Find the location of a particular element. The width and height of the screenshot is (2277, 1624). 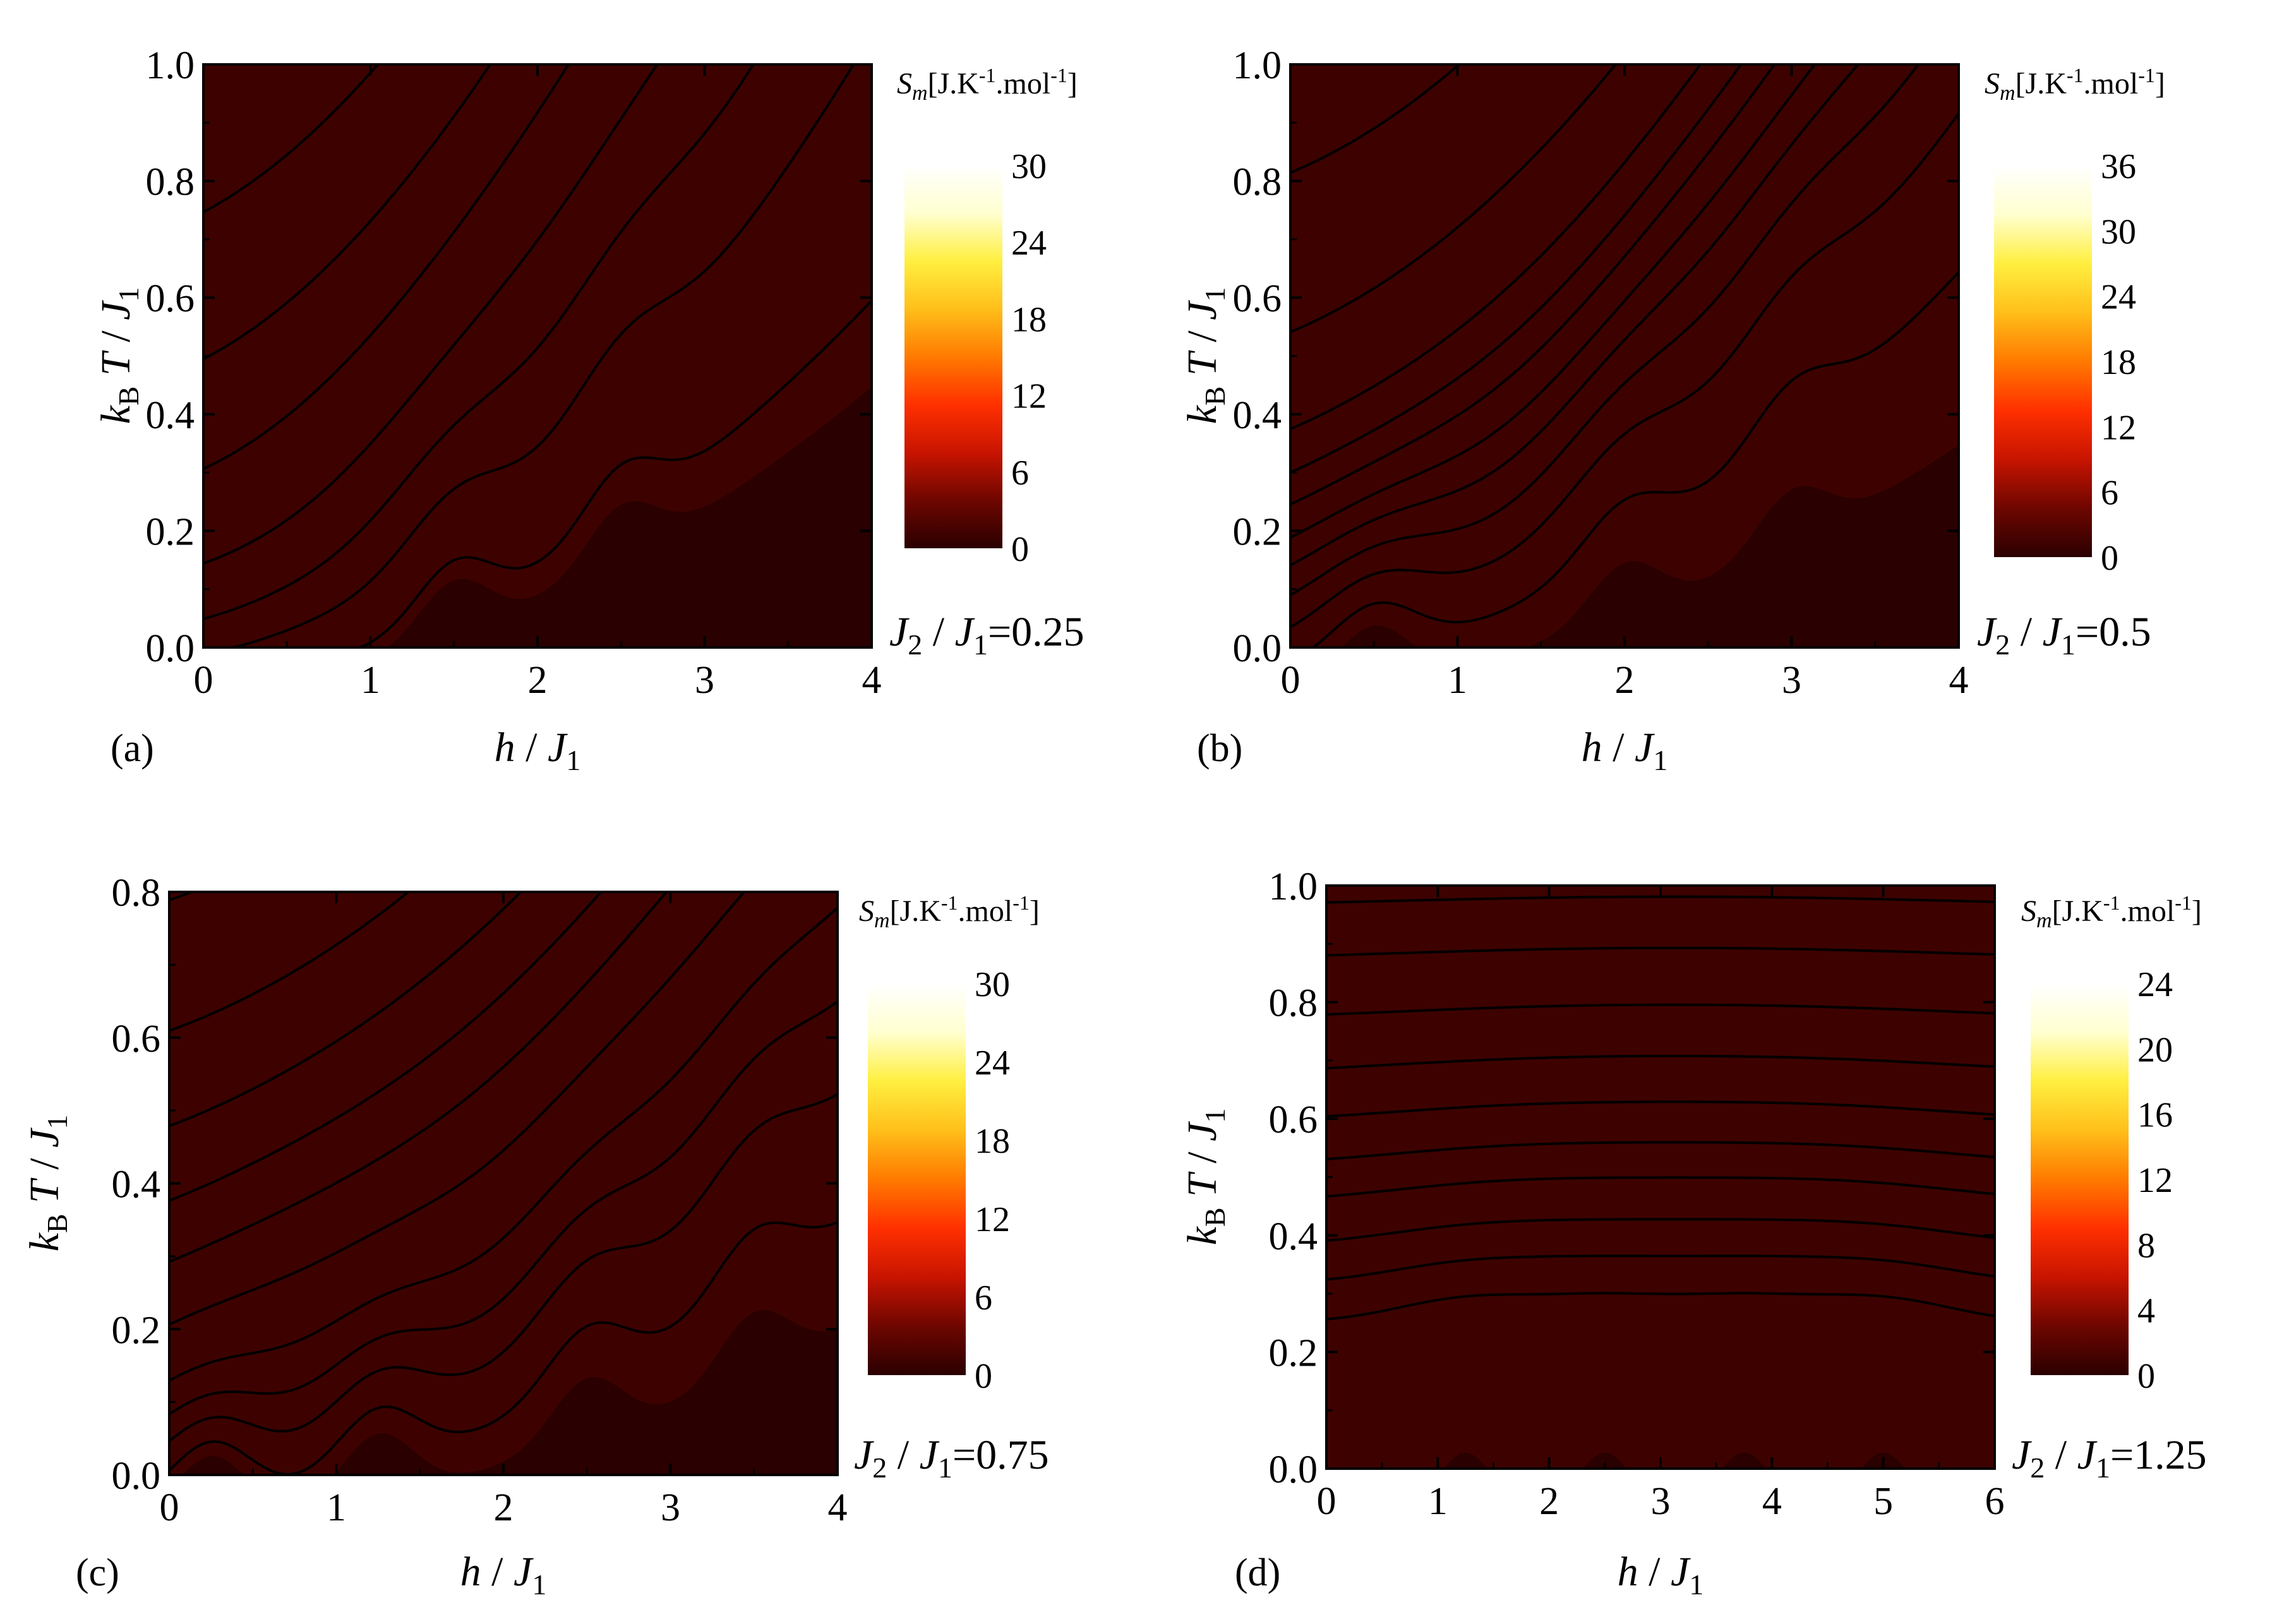

colorbar-tick-label: 20 is located at coordinates (2155, 1049).